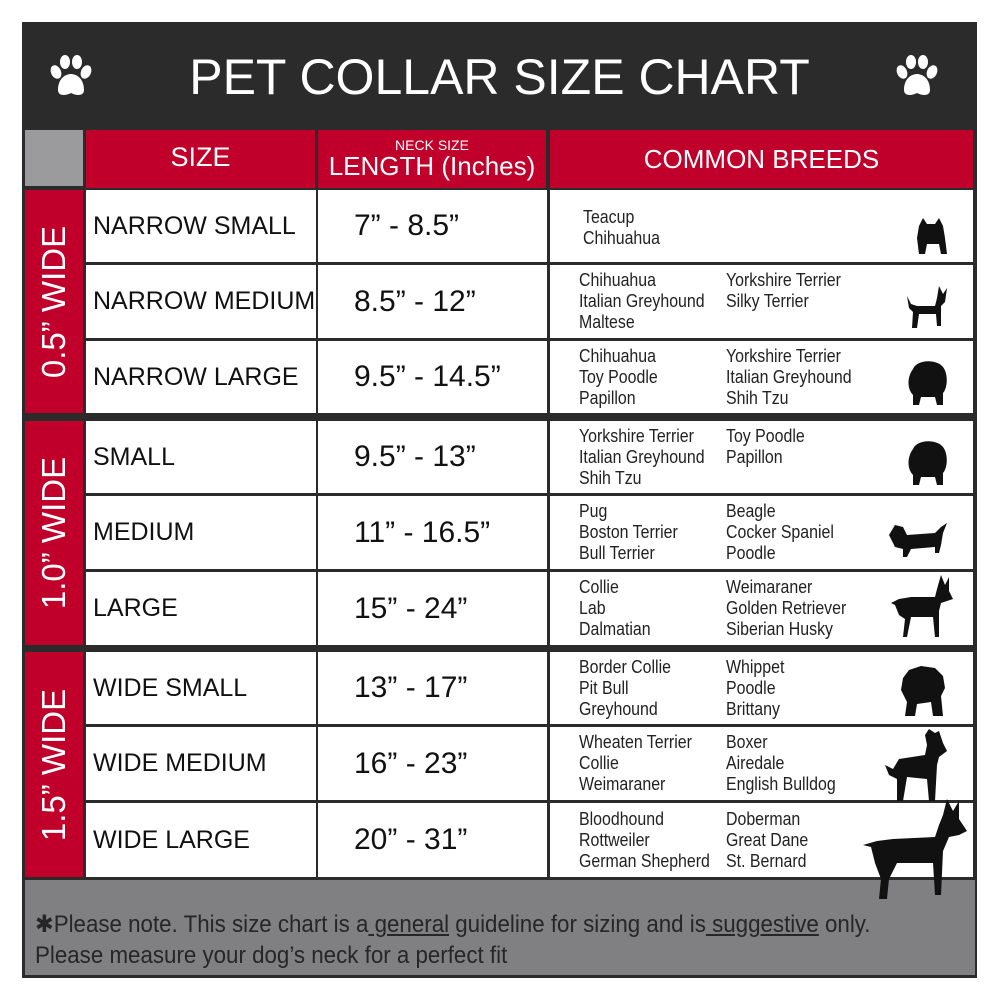  What do you see at coordinates (780, 628) in the screenshot?
I see `breed-name: Siberian Husky` at bounding box center [780, 628].